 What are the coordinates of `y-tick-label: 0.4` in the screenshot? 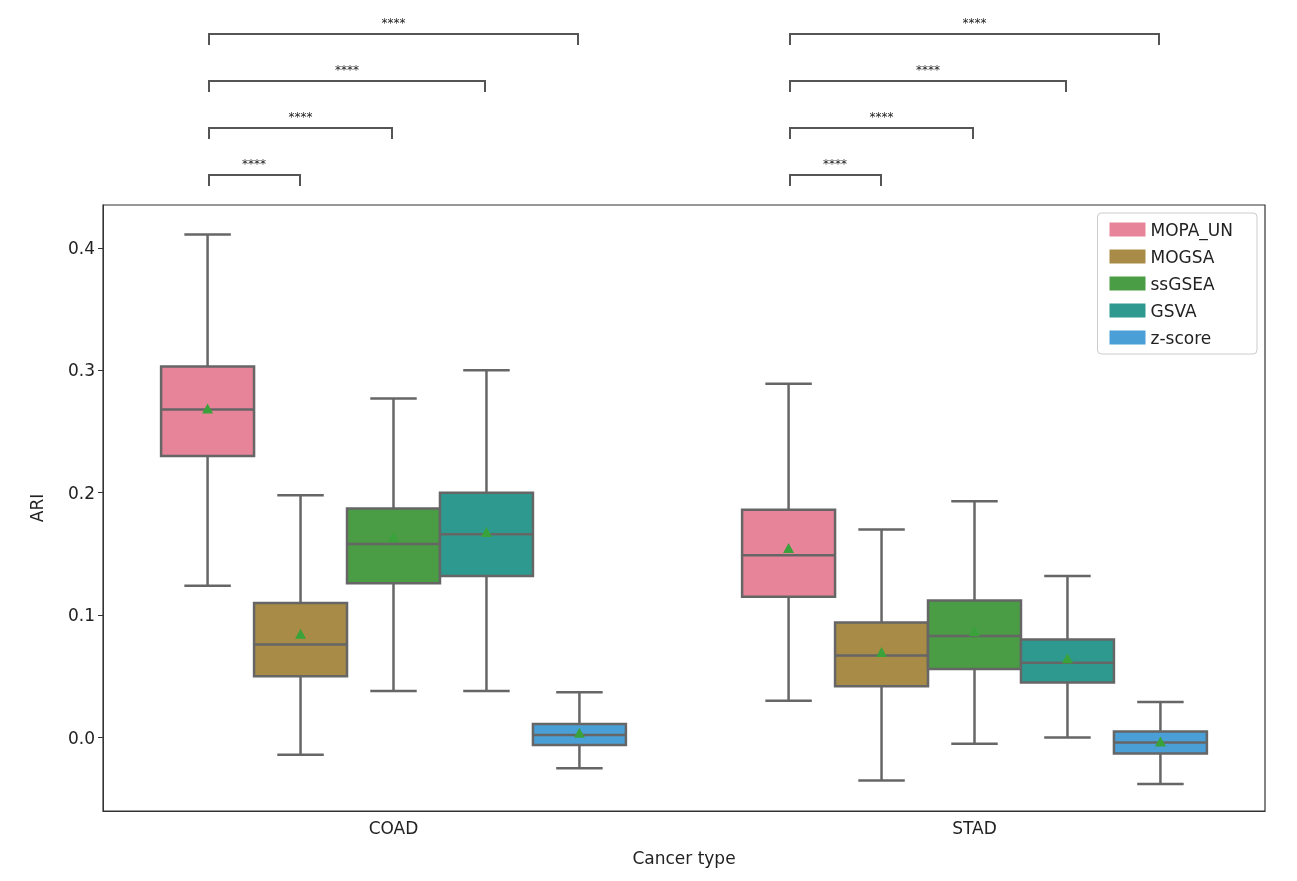 It's located at (81, 247).